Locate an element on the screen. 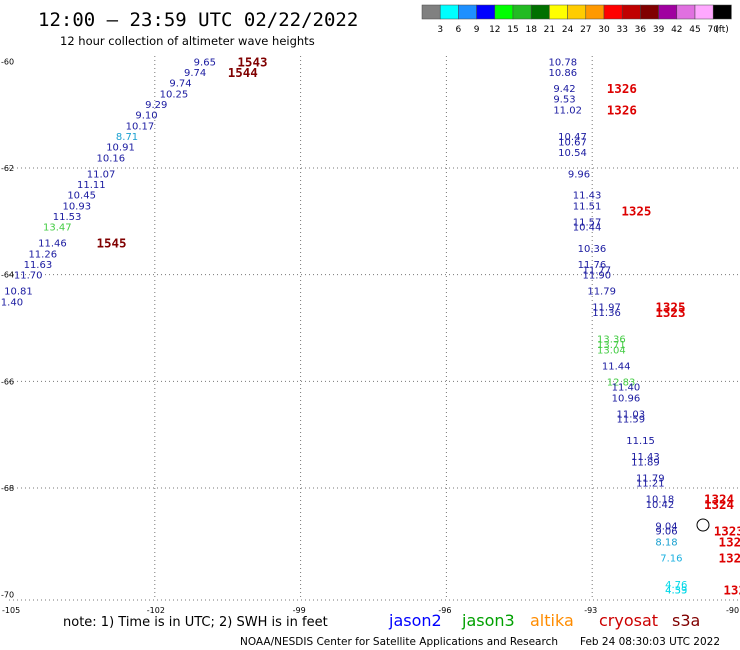  longitude-label: -96 is located at coordinates (444, 610).